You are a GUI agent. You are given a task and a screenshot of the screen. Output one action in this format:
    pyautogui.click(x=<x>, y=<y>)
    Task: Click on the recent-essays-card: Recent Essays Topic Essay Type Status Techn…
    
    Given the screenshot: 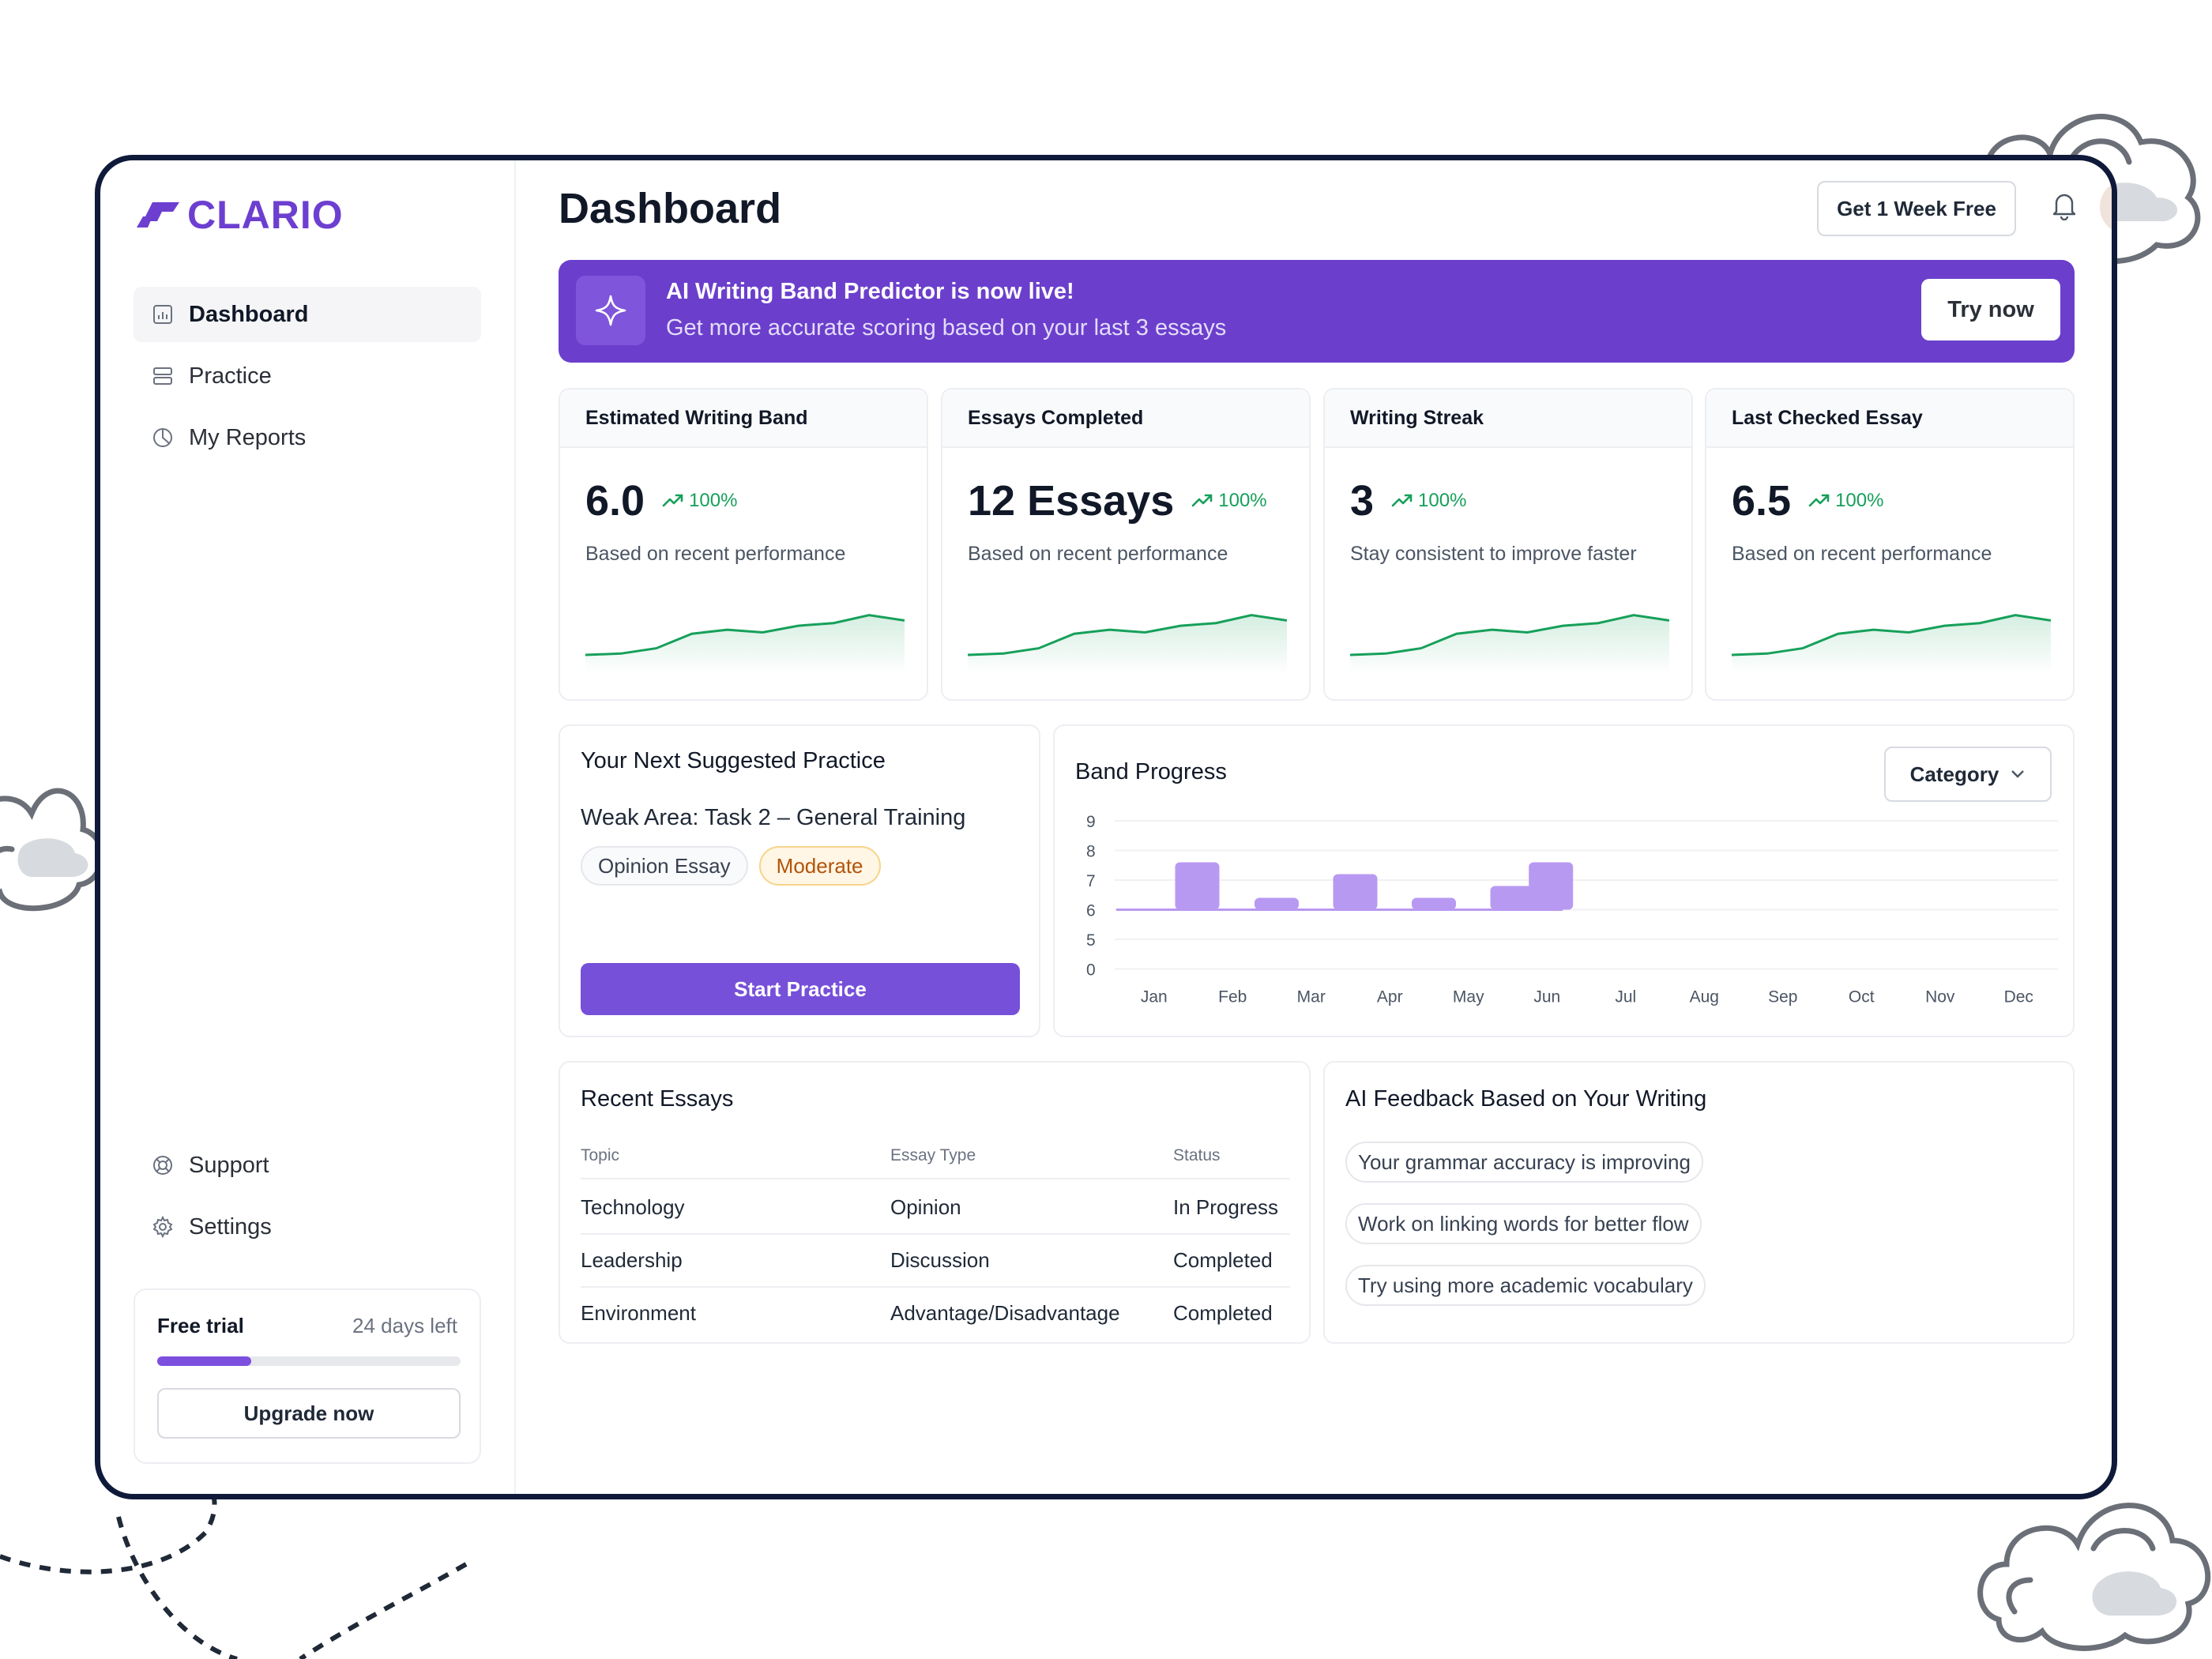 What is the action you would take?
    pyautogui.click(x=935, y=1203)
    